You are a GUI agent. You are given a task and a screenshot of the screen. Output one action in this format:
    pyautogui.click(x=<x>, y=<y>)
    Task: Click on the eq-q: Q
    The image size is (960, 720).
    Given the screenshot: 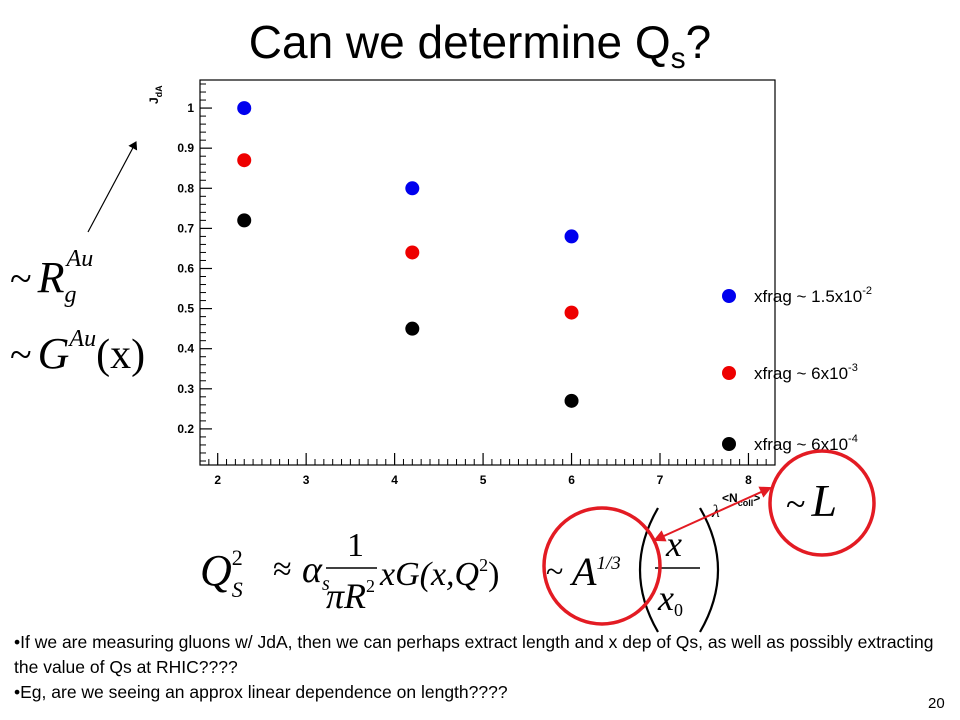 What is the action you would take?
    pyautogui.click(x=216, y=570)
    